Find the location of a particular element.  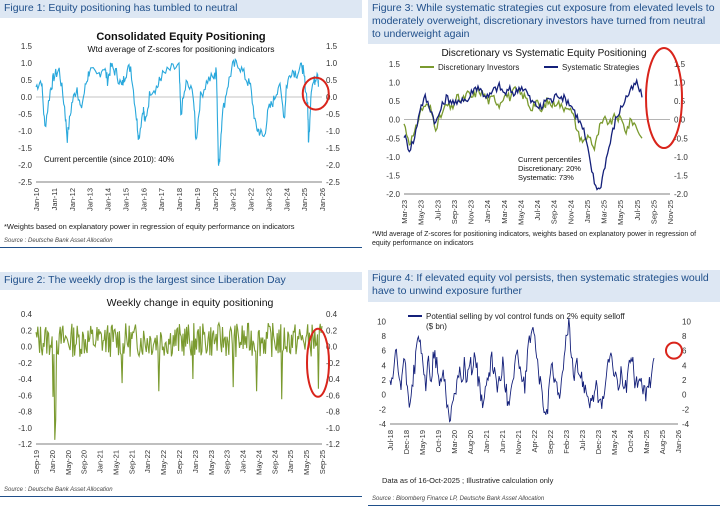

y-tick-label-right: -1.5 is located at coordinates (681, 175).